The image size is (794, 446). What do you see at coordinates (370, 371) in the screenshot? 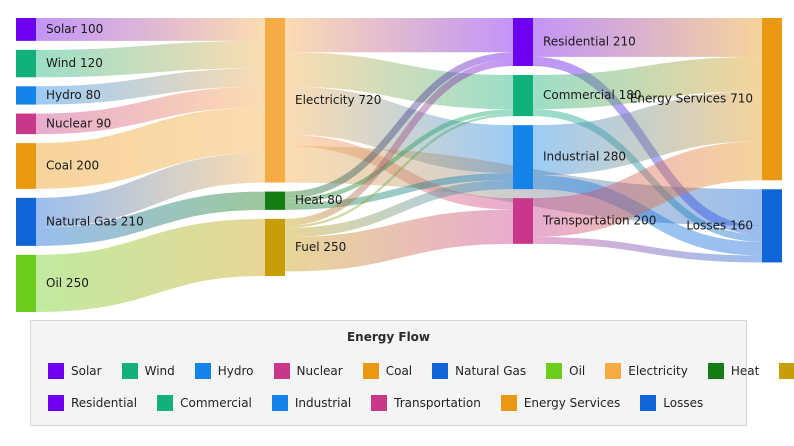
I see `legend-swatch-coal` at bounding box center [370, 371].